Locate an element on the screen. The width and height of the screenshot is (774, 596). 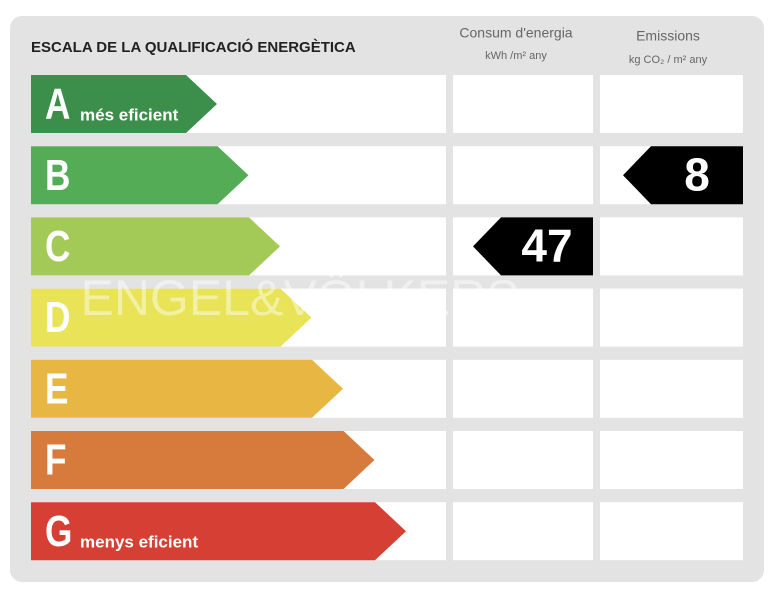
emissions-value: 8 is located at coordinates (697, 174).